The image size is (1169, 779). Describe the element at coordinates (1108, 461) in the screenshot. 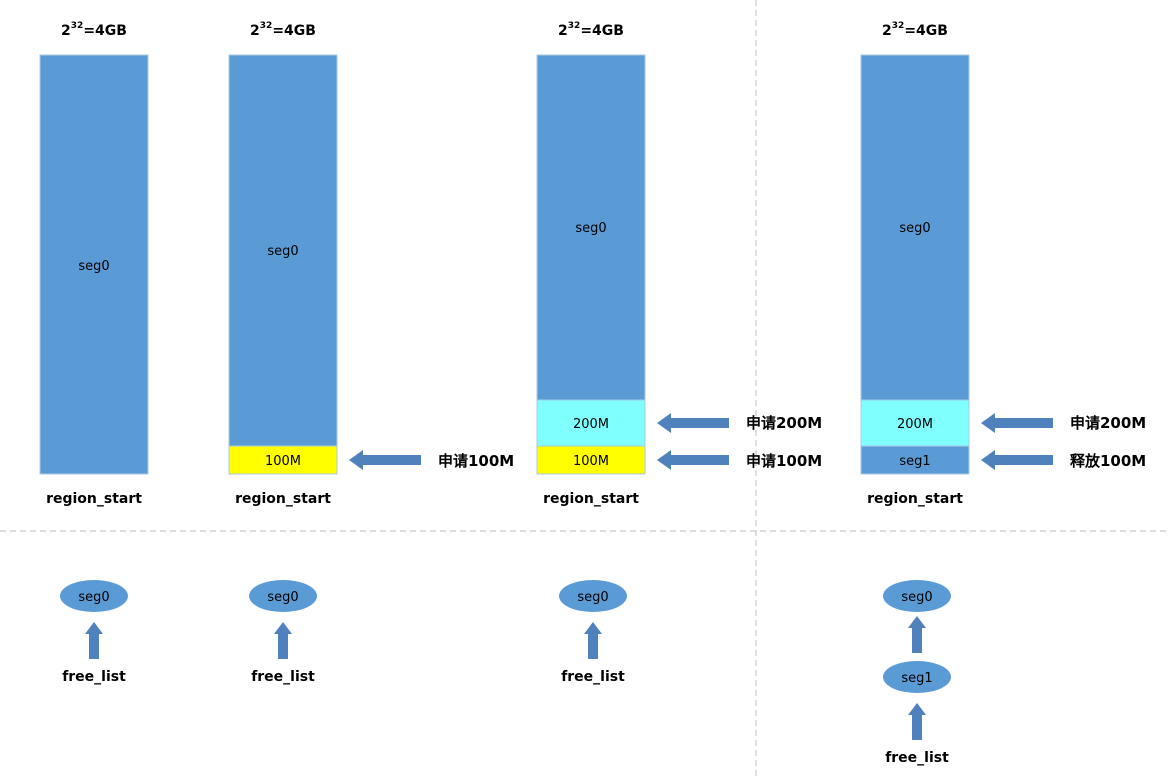

I see `free-annotation: 释放100M` at that location.